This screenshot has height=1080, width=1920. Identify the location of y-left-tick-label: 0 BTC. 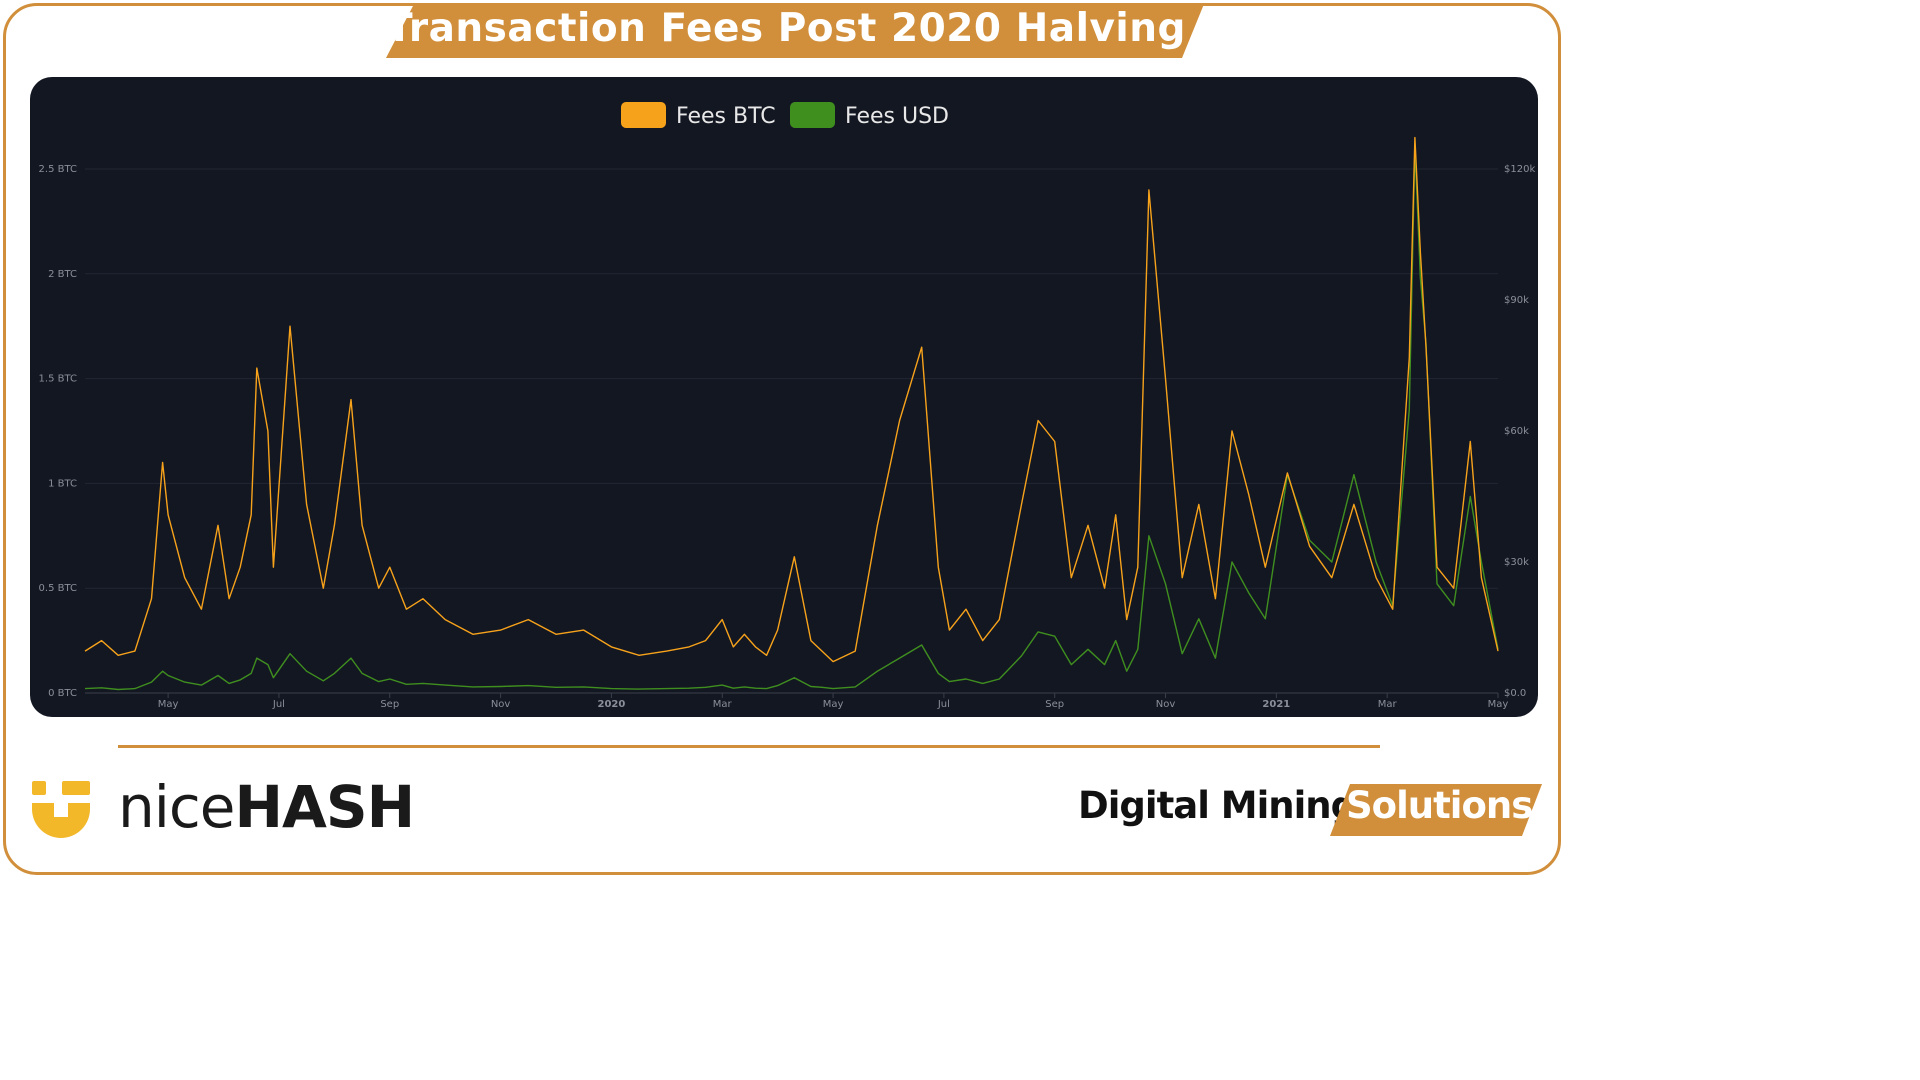
(62, 693).